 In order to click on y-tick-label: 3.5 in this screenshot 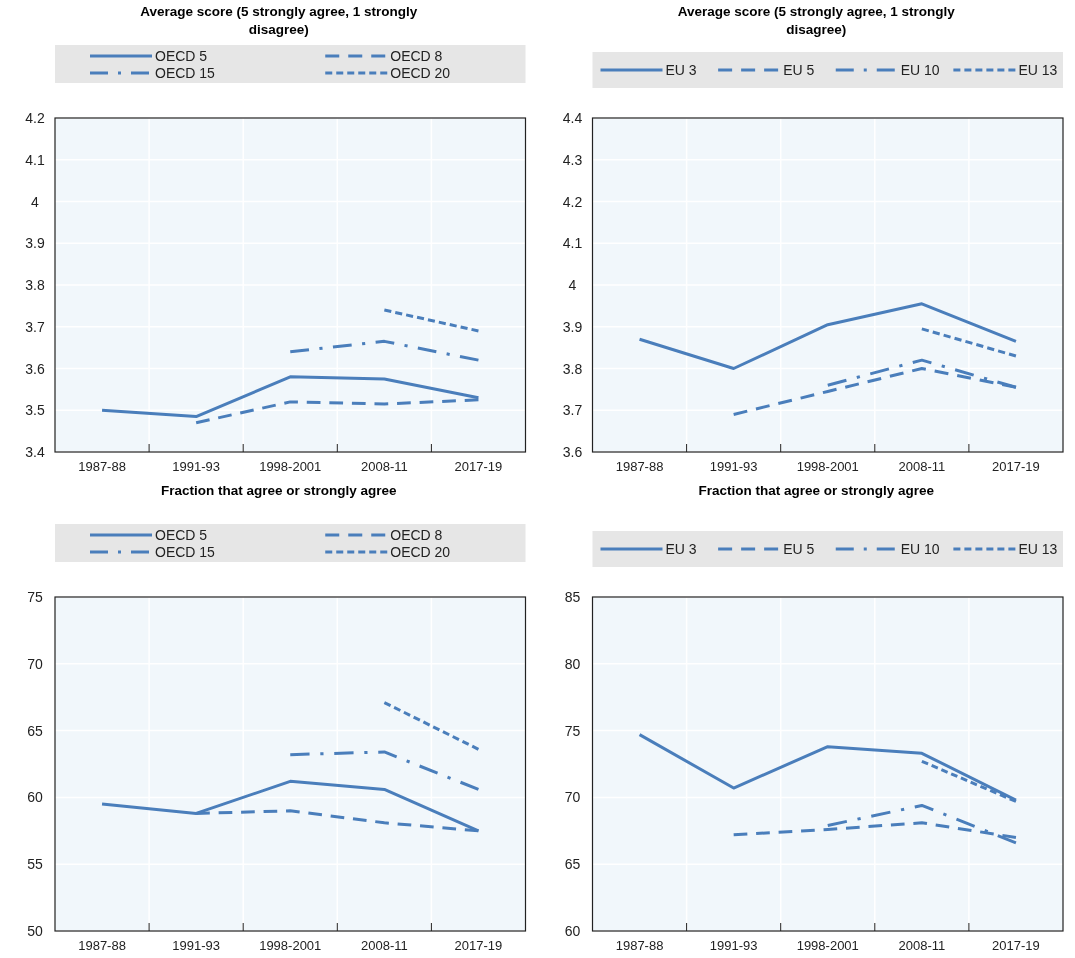, I will do `click(35, 410)`.